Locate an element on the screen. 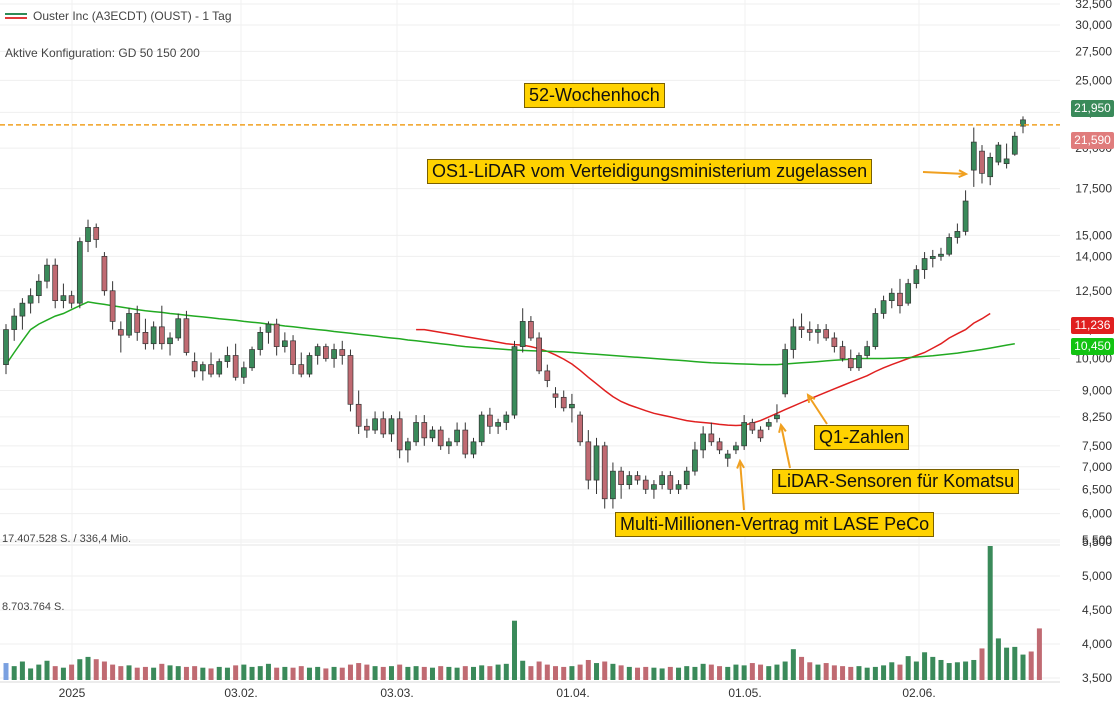  date-tick-label: 03.03. is located at coordinates (396, 693).